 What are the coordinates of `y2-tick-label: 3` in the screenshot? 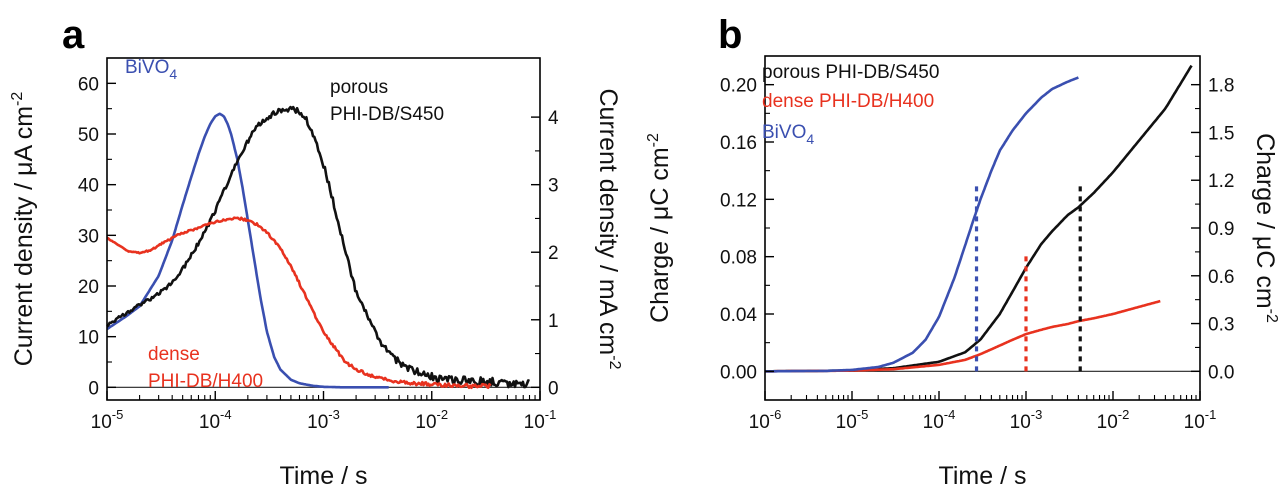 It's located at (553, 186).